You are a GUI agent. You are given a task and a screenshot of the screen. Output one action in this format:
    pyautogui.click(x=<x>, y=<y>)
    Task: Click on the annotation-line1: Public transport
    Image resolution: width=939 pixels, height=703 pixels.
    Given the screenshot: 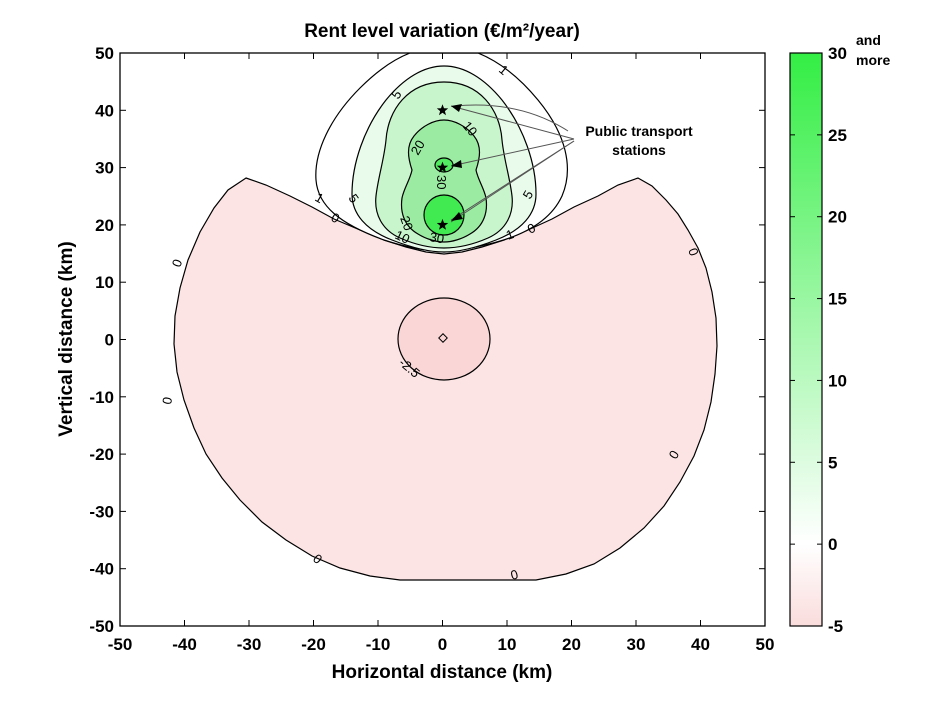 What is the action you would take?
    pyautogui.click(x=639, y=131)
    